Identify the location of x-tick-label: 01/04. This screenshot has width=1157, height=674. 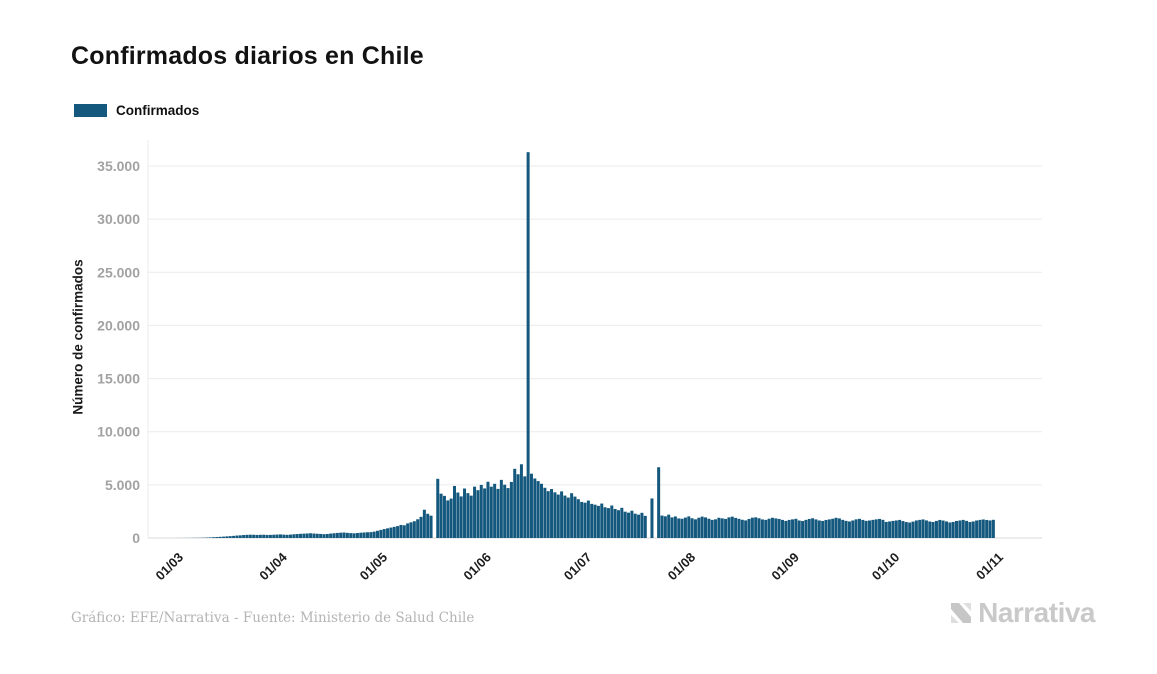
(273, 566).